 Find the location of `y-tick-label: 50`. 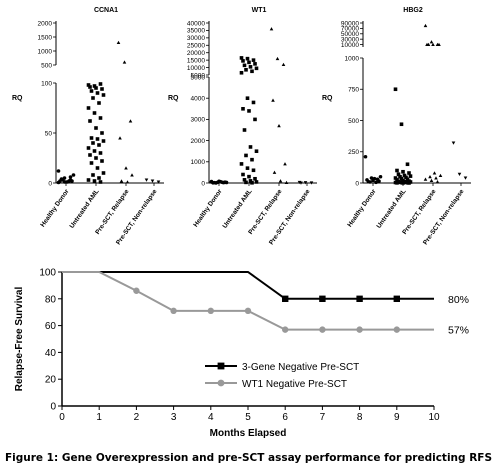

y-tick-label: 50 is located at coordinates (49, 133).